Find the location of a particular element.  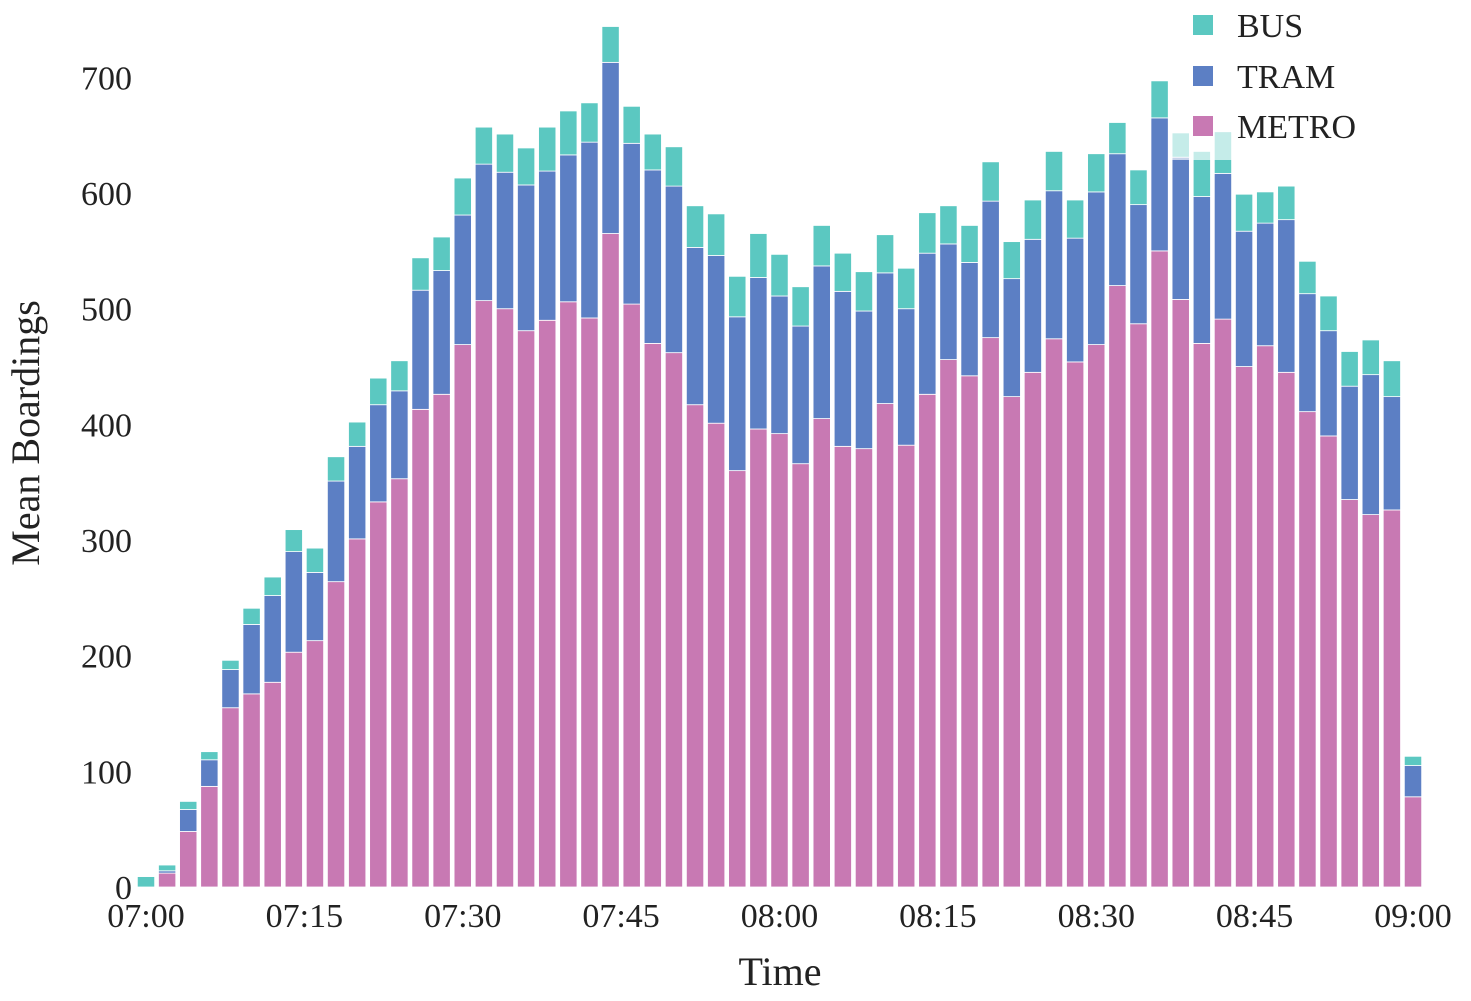

y-tick-label: 700 is located at coordinates (106, 78).